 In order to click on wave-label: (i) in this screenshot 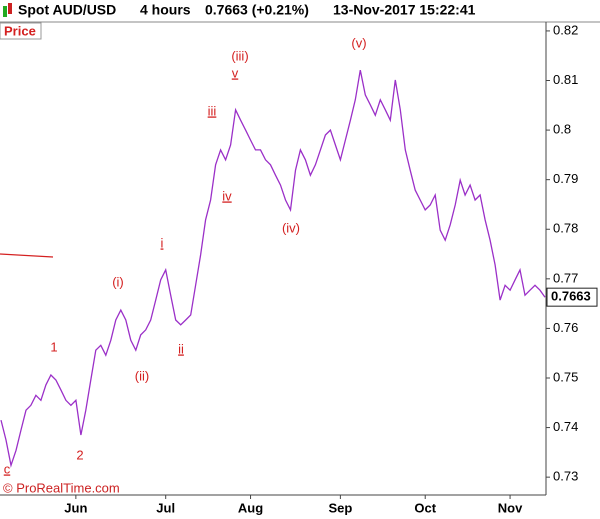, I will do `click(118, 281)`.